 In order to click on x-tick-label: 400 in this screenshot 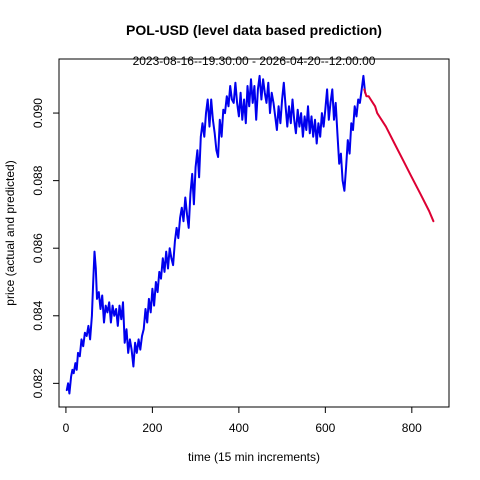, I will do `click(239, 428)`.